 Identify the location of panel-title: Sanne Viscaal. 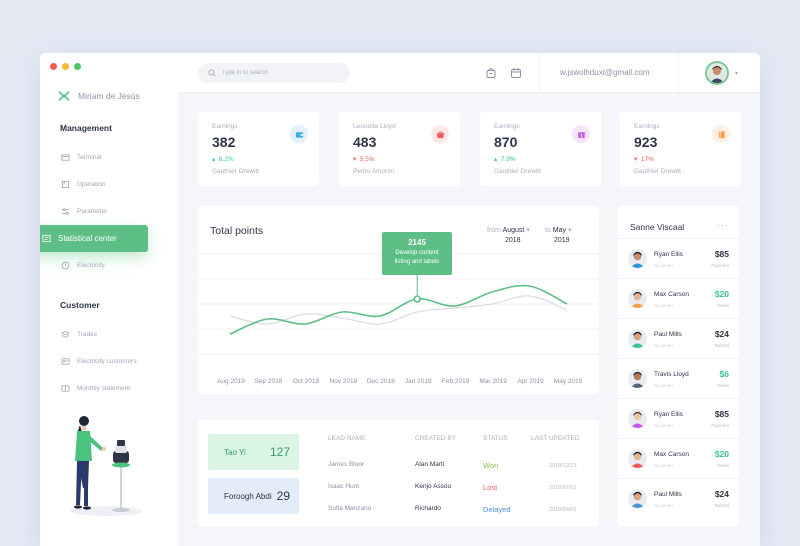
(657, 227).